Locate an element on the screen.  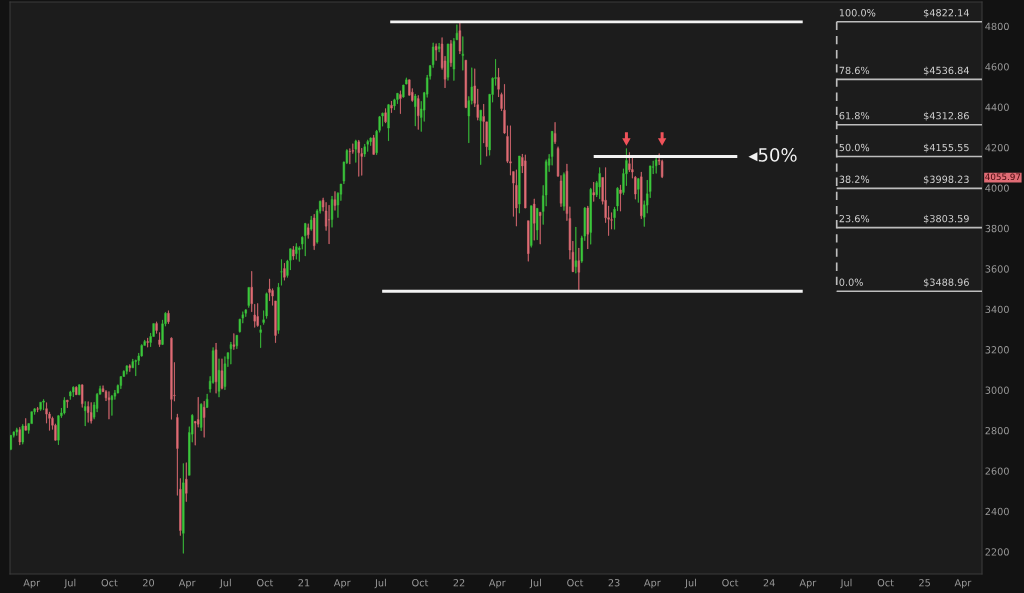
y-tick-label: 3000 is located at coordinates (997, 390).